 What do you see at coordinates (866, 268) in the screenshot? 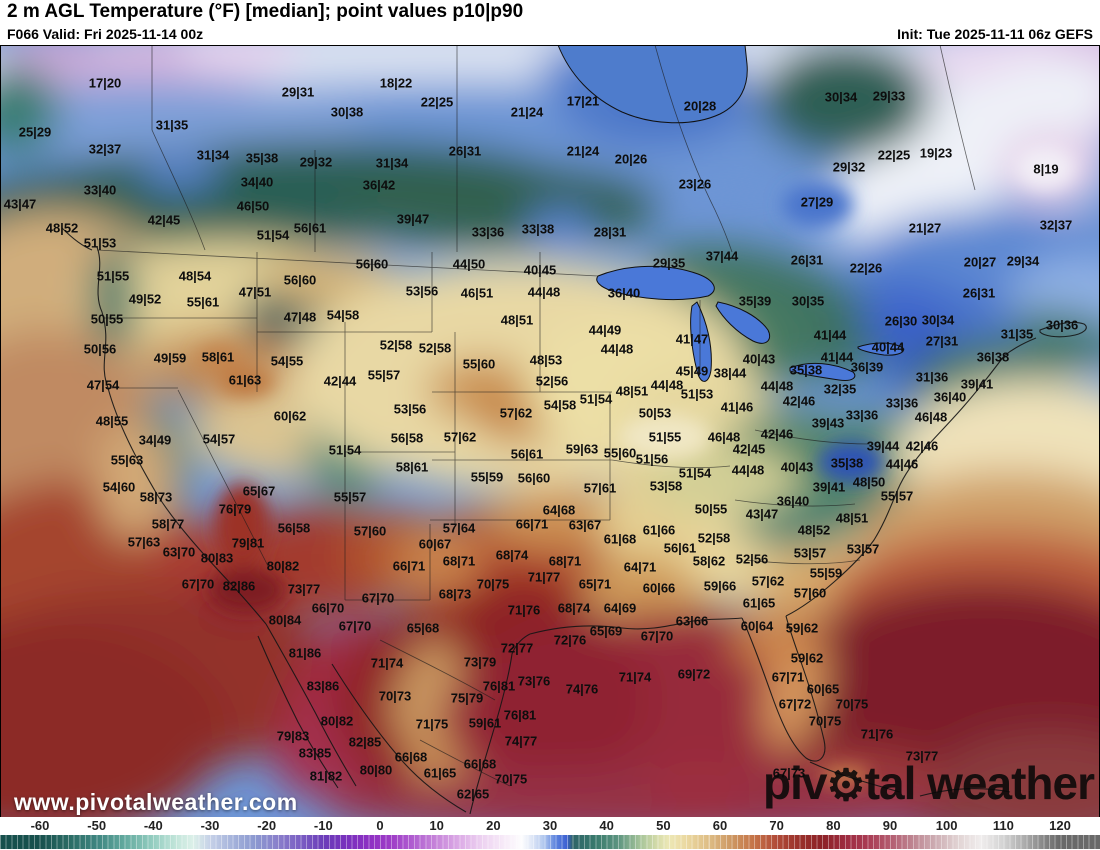
I see `station-value: 22|26` at bounding box center [866, 268].